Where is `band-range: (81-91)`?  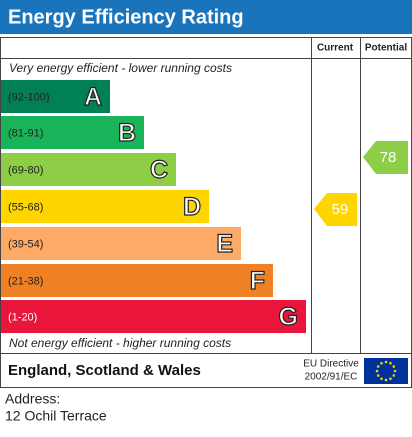
band-range: (81-91) is located at coordinates (25, 133).